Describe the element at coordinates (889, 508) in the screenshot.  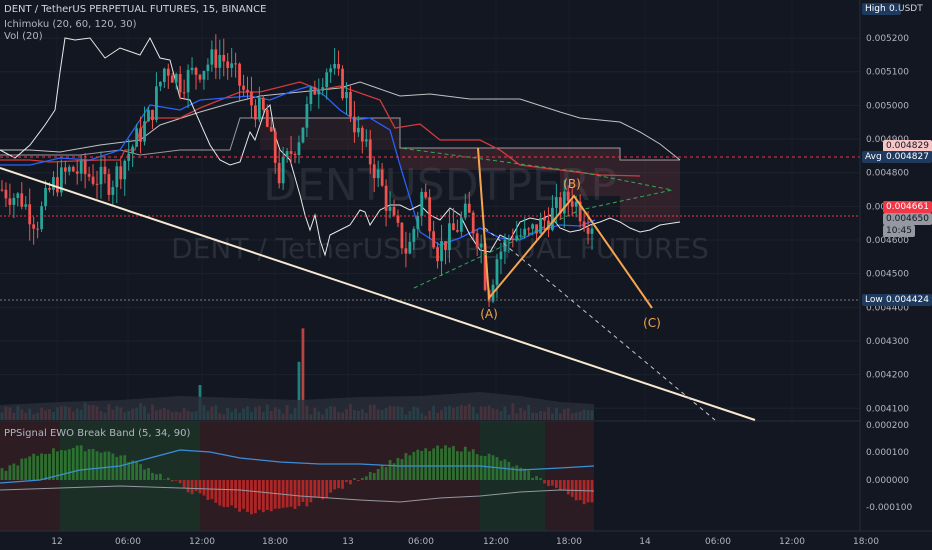
I see `ewo-tick-label: -0.000100` at that location.